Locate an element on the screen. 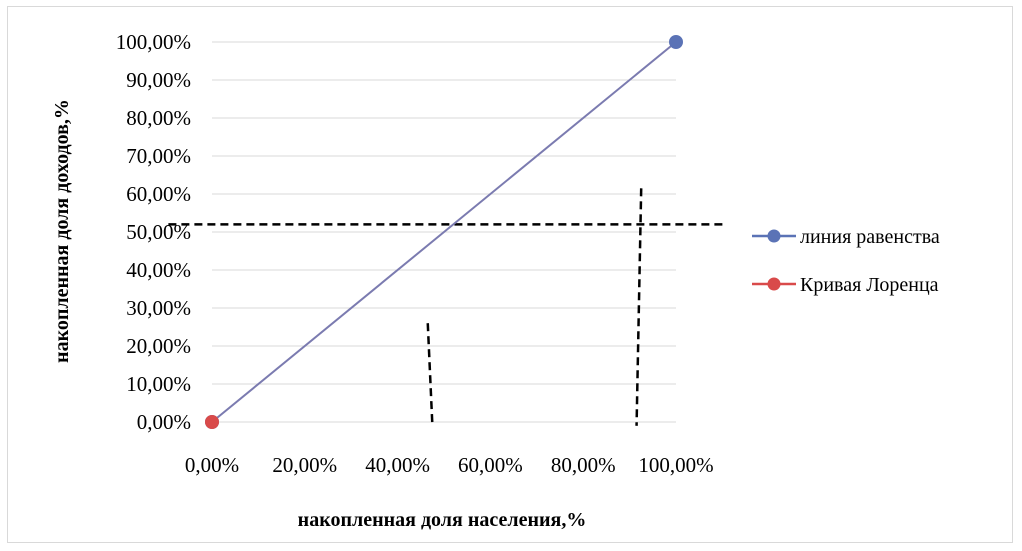 This screenshot has width=1022, height=551. x-tick-label: 100,00% is located at coordinates (675, 465).